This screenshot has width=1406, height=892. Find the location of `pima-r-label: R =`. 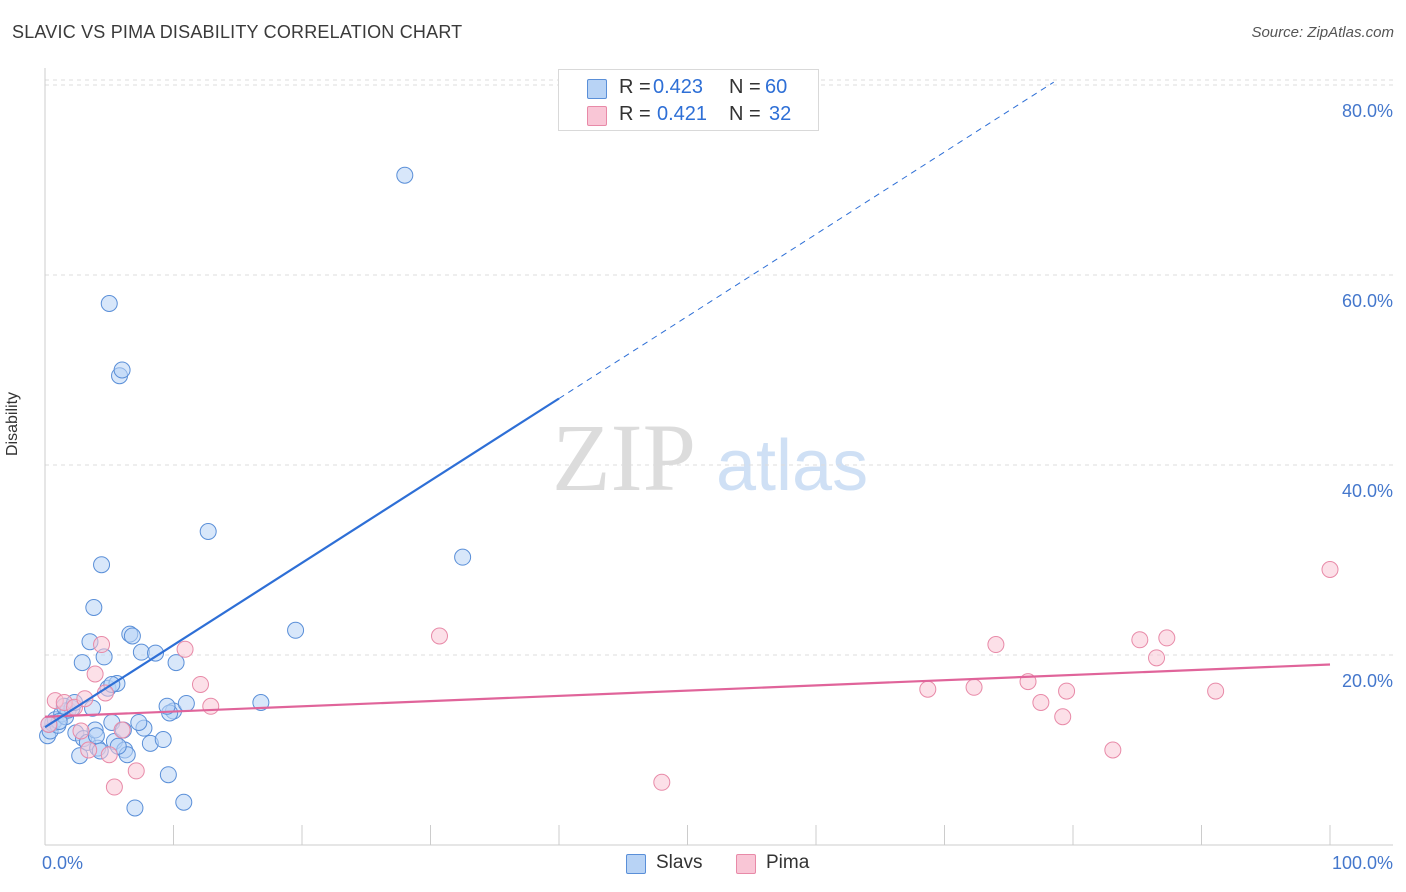

pima-r-label: R = is located at coordinates (635, 114).